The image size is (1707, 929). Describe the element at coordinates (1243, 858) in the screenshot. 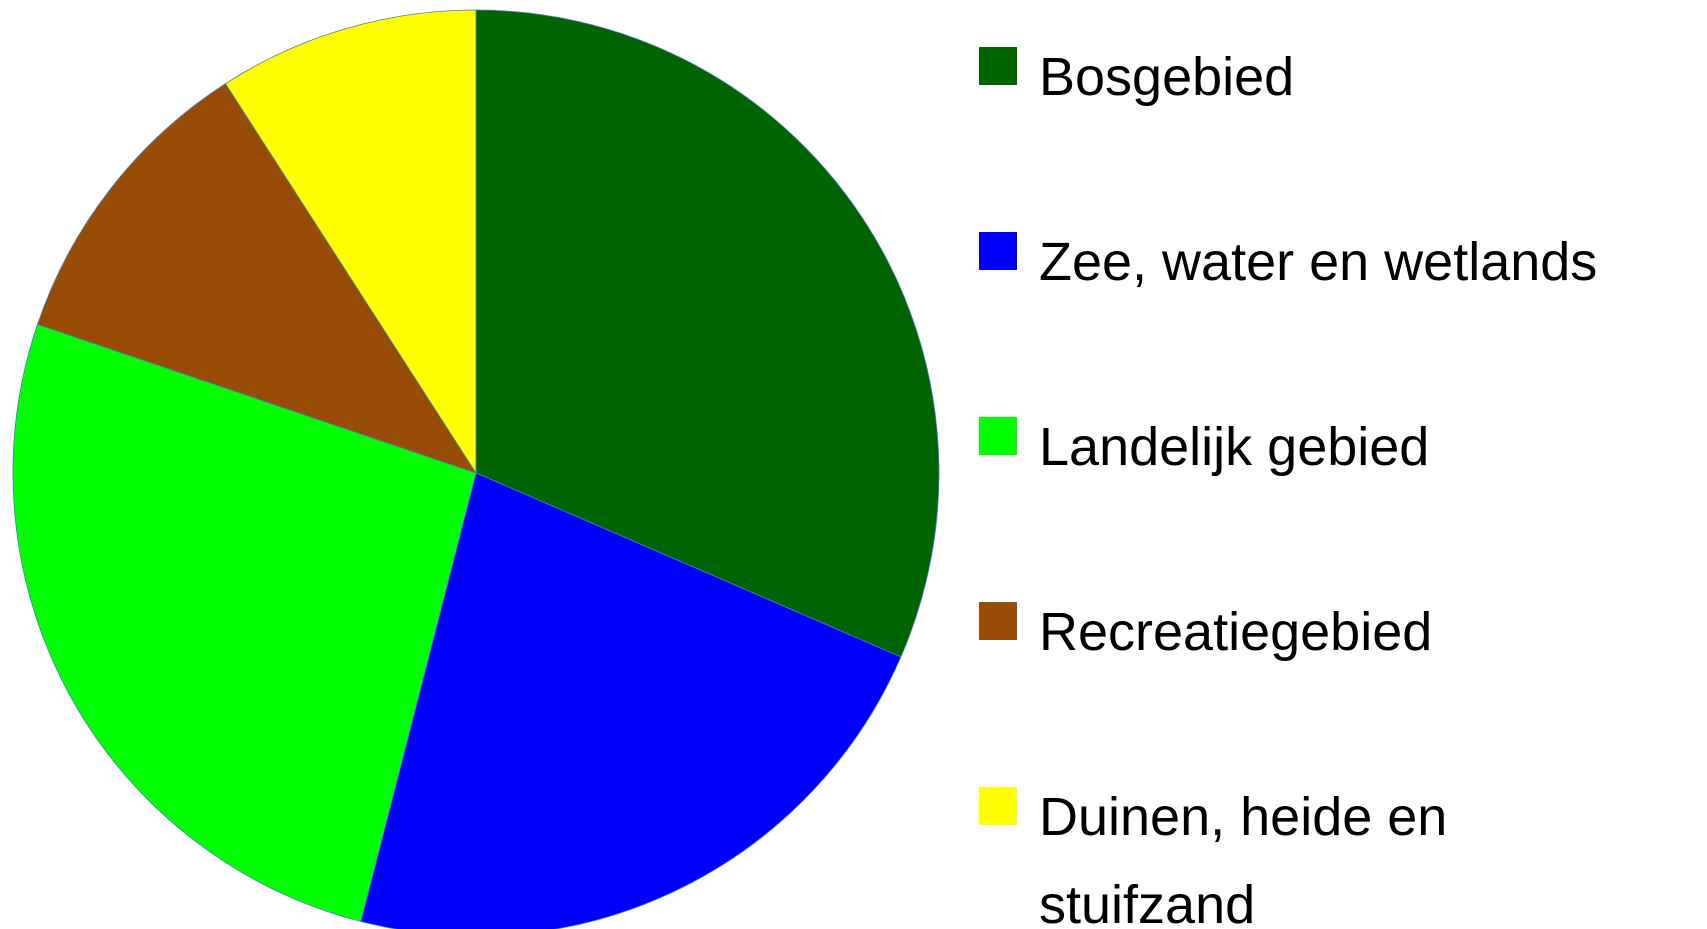

I see `legend-label: Duinen, heide en stuifzand` at that location.